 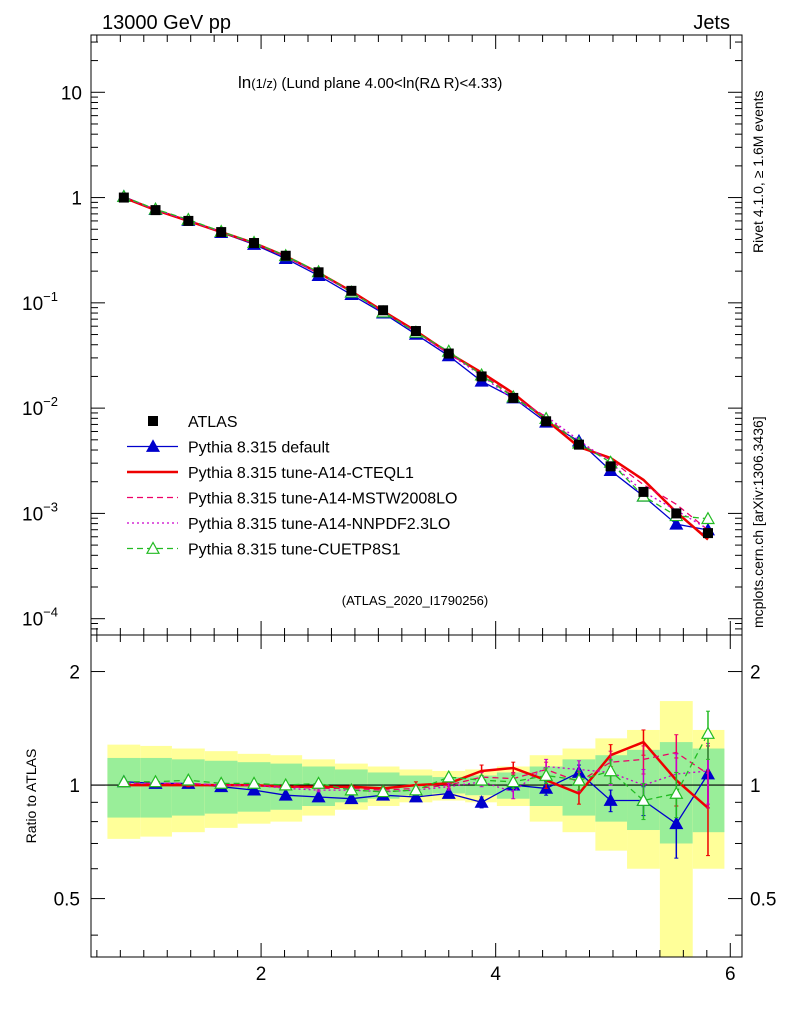 I want to click on legend-label-atlas: ATLAS, so click(x=213, y=422).